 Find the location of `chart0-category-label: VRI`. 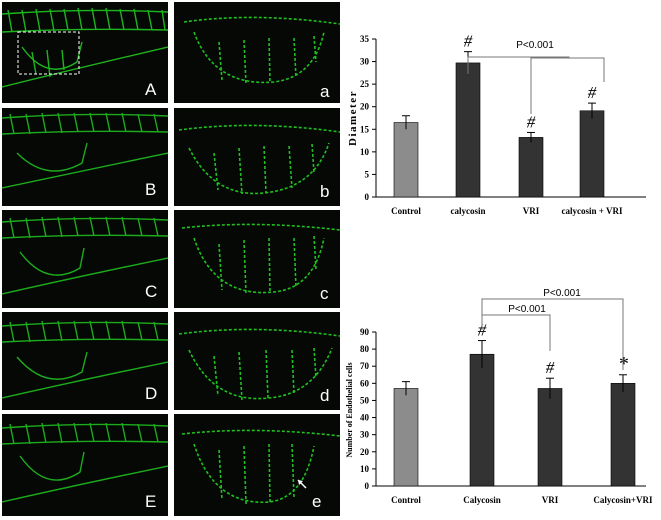

chart0-category-label: VRI is located at coordinates (531, 211).